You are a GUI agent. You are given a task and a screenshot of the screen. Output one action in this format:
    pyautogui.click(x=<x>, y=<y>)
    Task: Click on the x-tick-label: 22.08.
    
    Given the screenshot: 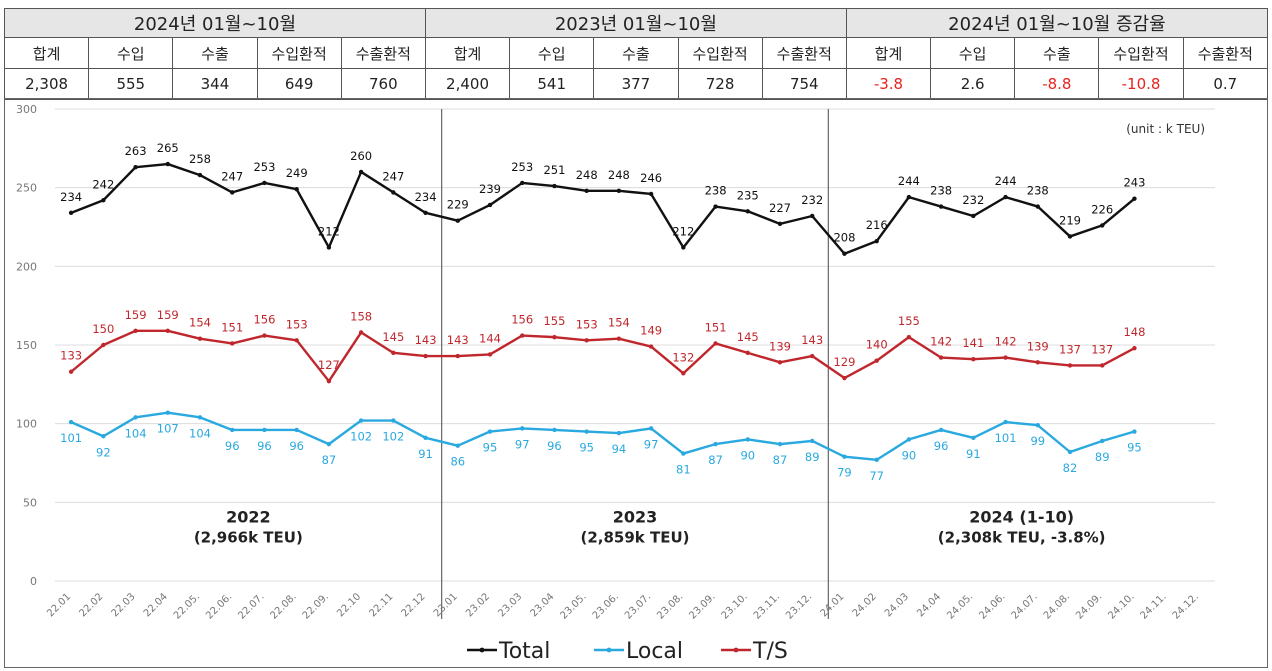 What is the action you would take?
    pyautogui.click(x=284, y=606)
    